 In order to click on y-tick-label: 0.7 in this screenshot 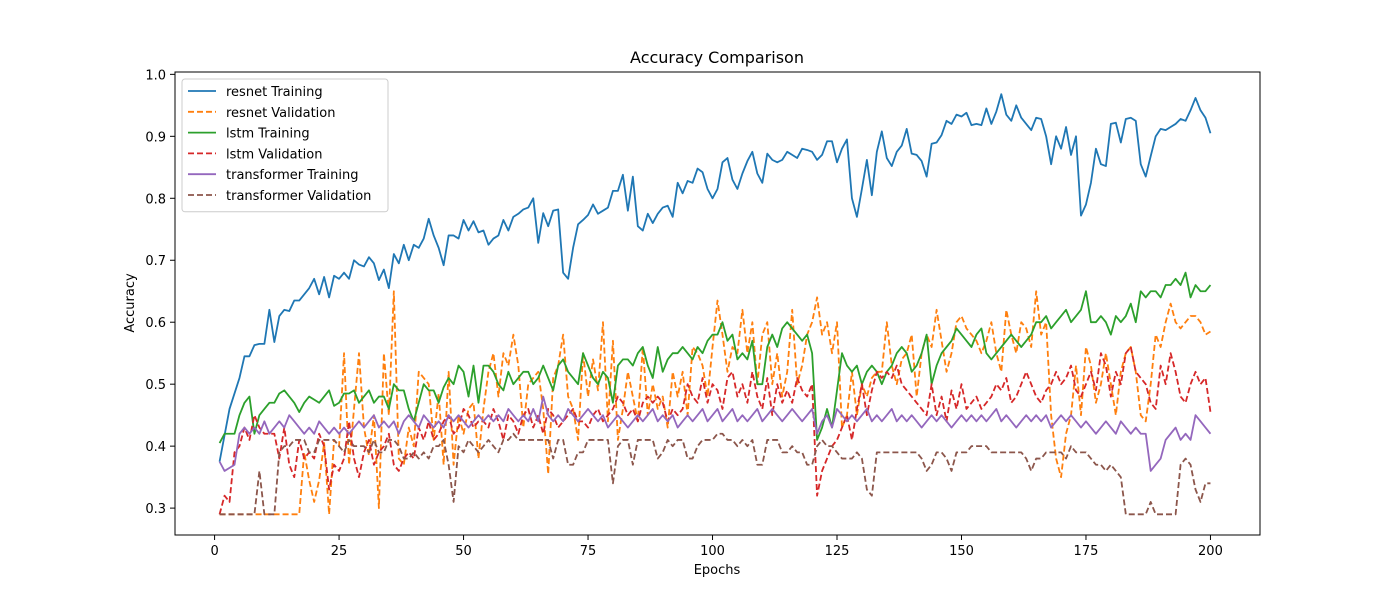, I will do `click(155, 261)`.